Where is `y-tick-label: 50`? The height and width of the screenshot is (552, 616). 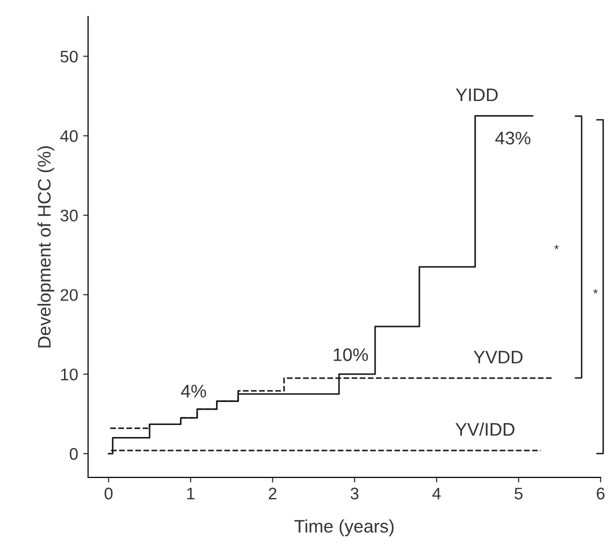 y-tick-label: 50 is located at coordinates (69, 56).